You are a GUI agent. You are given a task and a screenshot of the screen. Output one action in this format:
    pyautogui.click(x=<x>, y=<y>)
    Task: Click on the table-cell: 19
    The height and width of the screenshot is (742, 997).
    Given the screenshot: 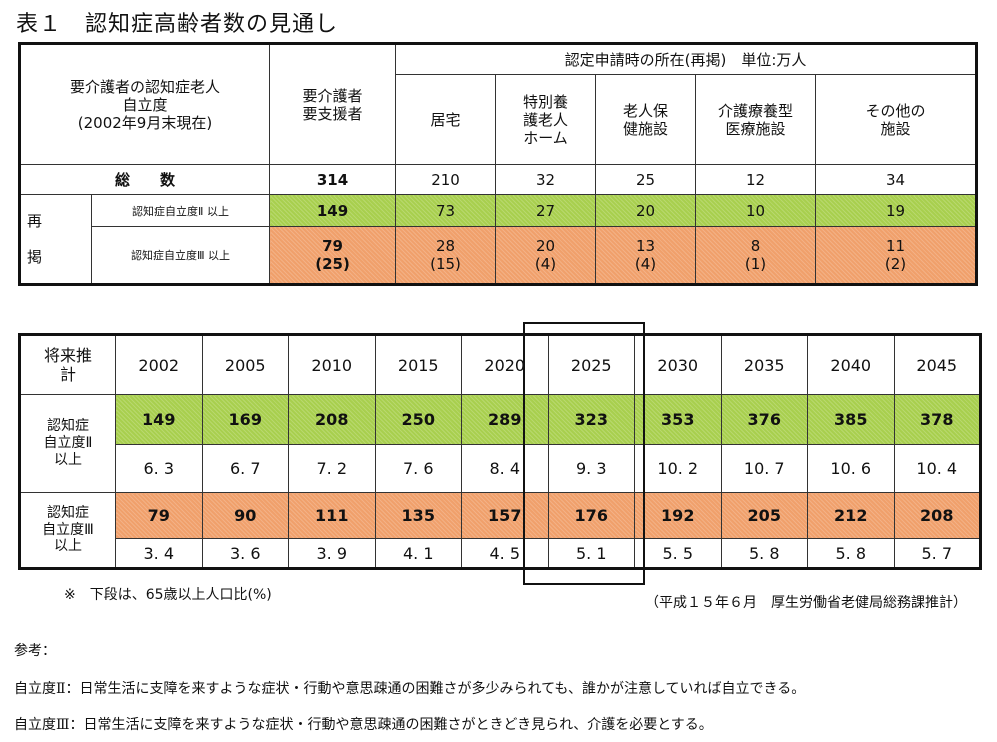 What is the action you would take?
    pyautogui.click(x=896, y=210)
    